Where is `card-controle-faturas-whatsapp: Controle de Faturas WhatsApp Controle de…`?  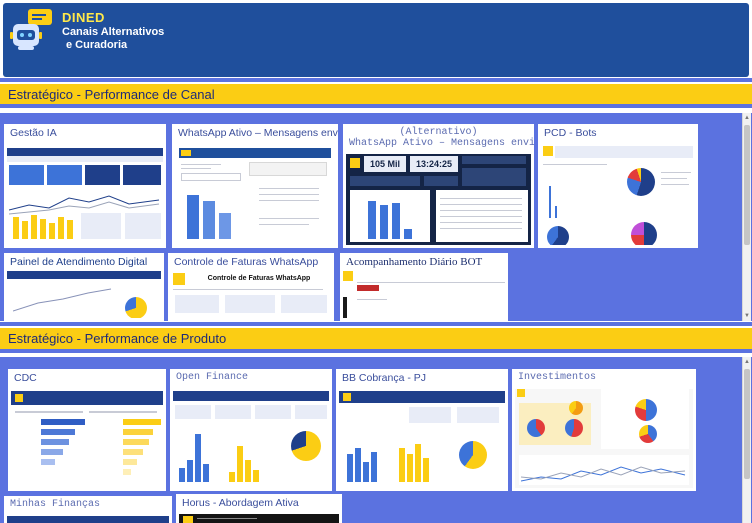
card-controle-faturas-whatsapp: Controle de Faturas WhatsApp Controle de… is located at coordinates (251, 287).